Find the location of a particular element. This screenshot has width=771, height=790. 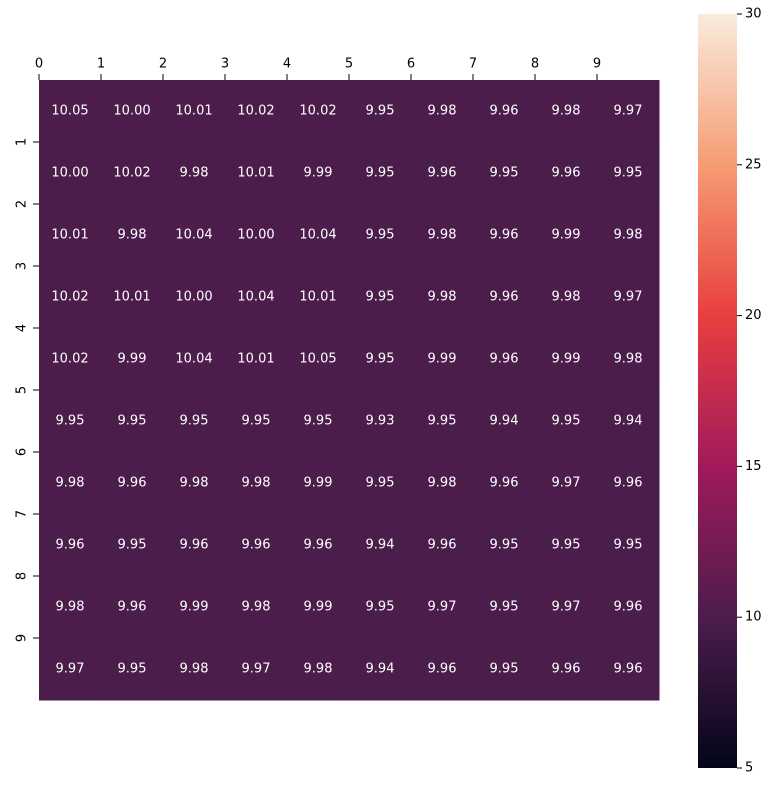

cell-label: 9.93 is located at coordinates (380, 421).